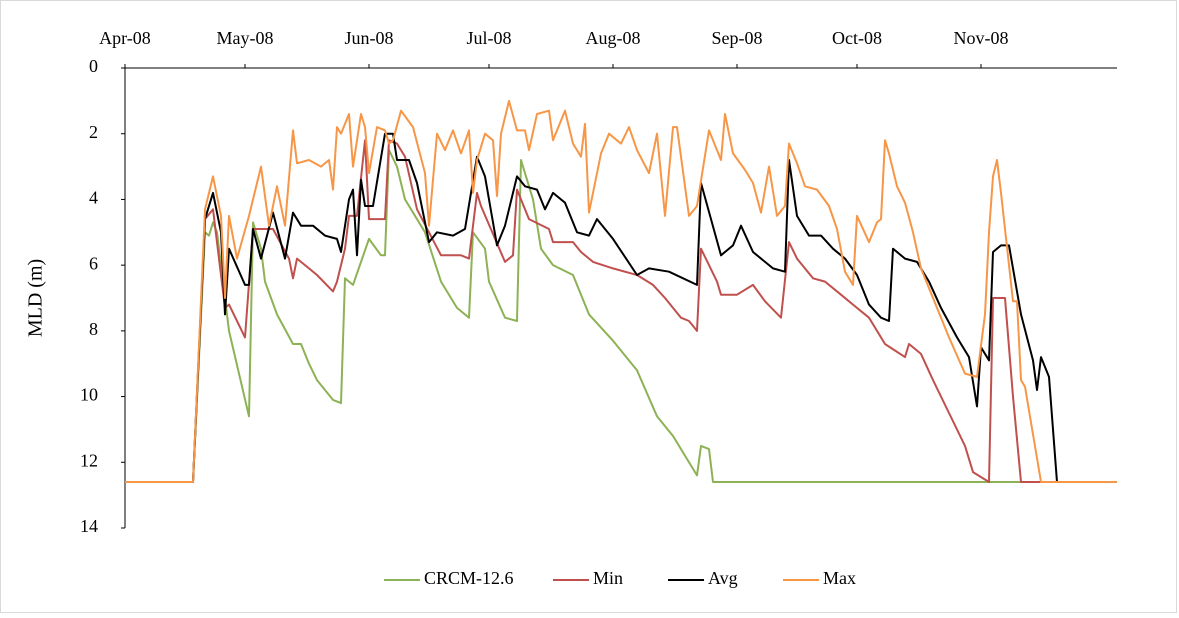  Describe the element at coordinates (369, 38) in the screenshot. I see `x-tick-label: Jun-08` at that location.